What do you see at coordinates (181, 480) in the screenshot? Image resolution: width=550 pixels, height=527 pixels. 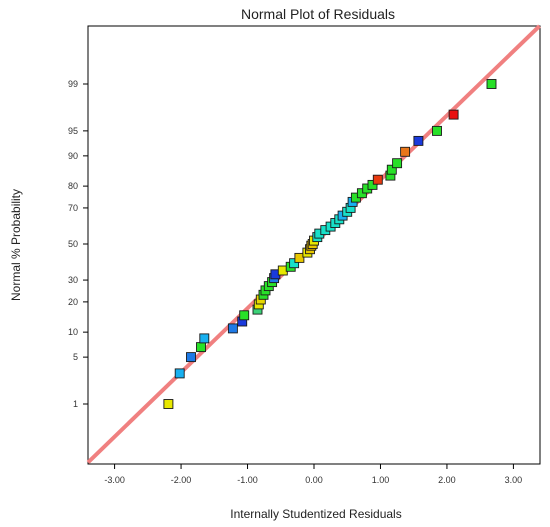 I see `x-tick-label: -2.00` at bounding box center [181, 480].